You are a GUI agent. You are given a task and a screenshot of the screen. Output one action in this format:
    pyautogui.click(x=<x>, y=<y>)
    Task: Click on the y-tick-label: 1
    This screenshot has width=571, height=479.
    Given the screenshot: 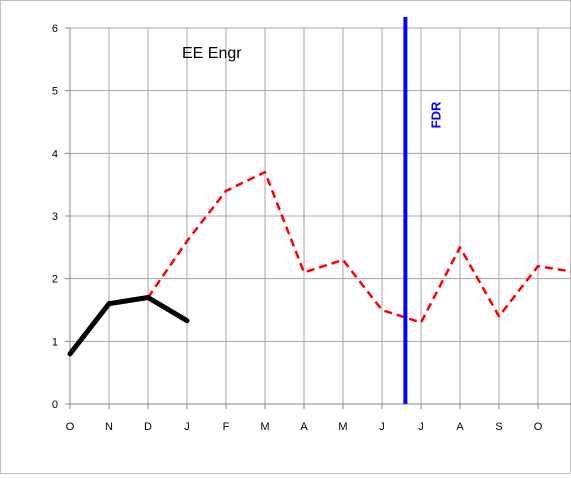 What is the action you would take?
    pyautogui.click(x=55, y=342)
    